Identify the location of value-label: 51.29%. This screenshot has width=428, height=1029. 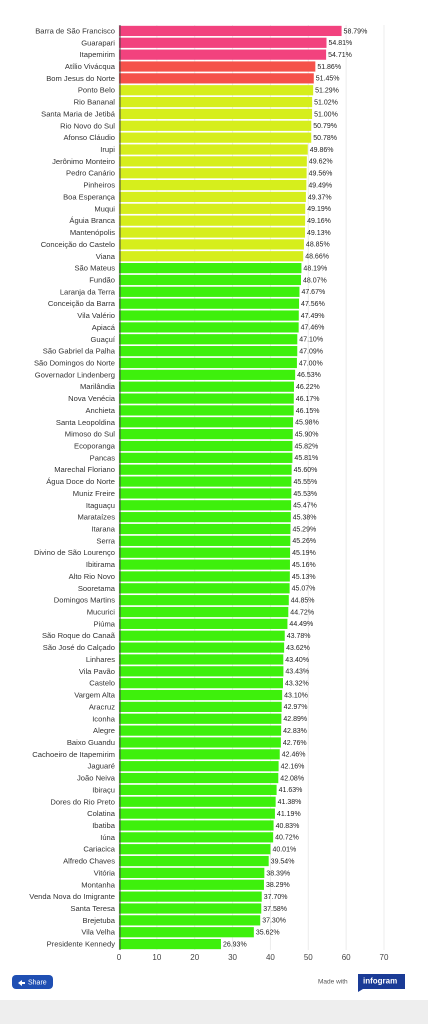
(327, 91).